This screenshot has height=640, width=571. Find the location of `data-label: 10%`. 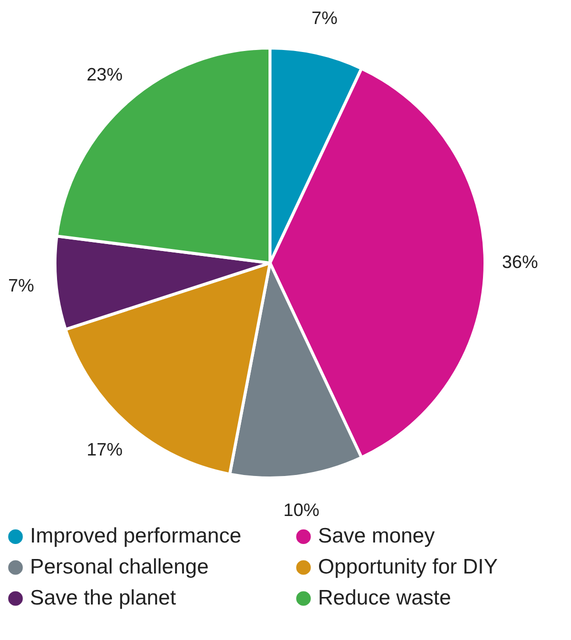

data-label: 10% is located at coordinates (301, 510).